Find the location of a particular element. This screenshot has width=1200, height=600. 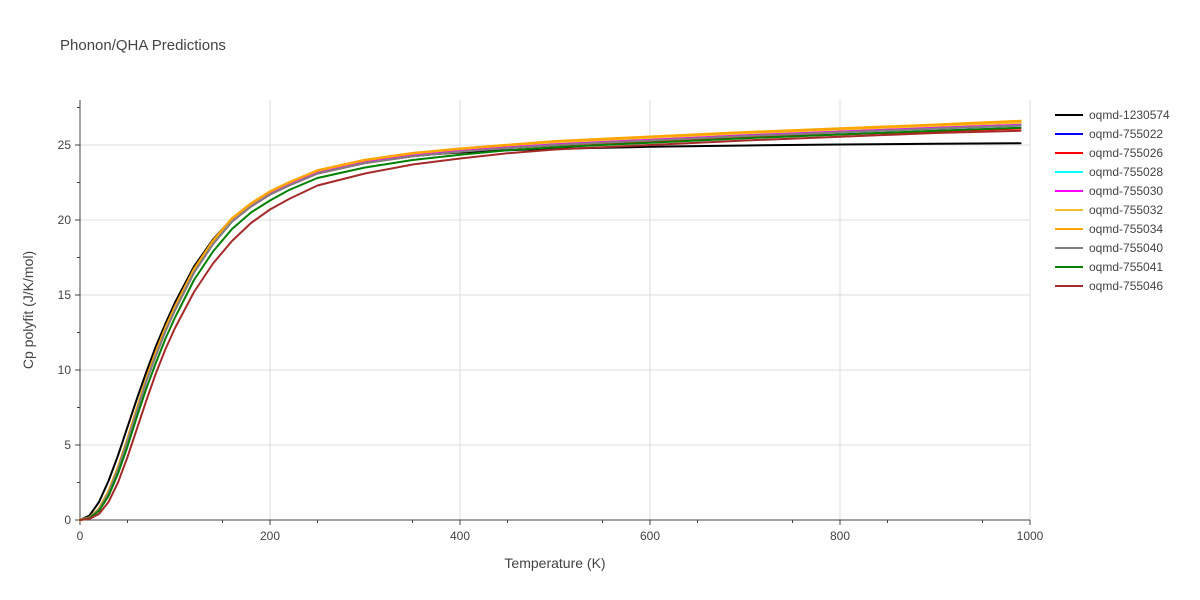

legend-item: oqmd-755041 is located at coordinates (1109, 267).